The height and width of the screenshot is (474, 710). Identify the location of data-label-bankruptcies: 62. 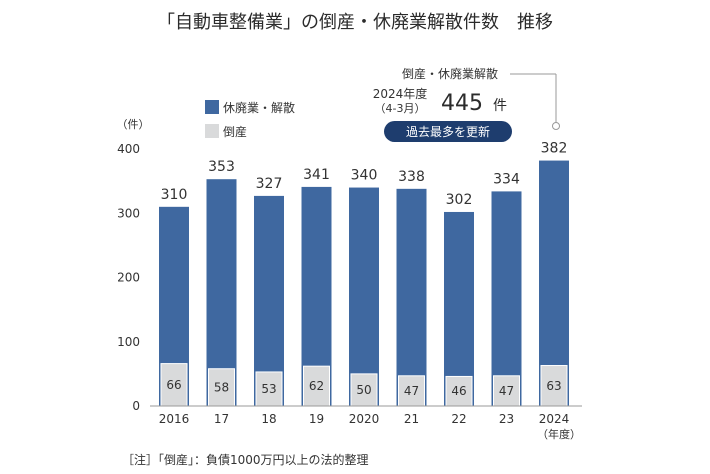
(316, 386).